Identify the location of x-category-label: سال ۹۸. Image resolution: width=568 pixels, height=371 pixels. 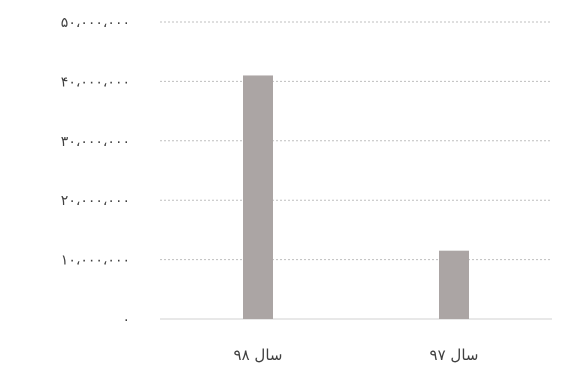
(258, 355).